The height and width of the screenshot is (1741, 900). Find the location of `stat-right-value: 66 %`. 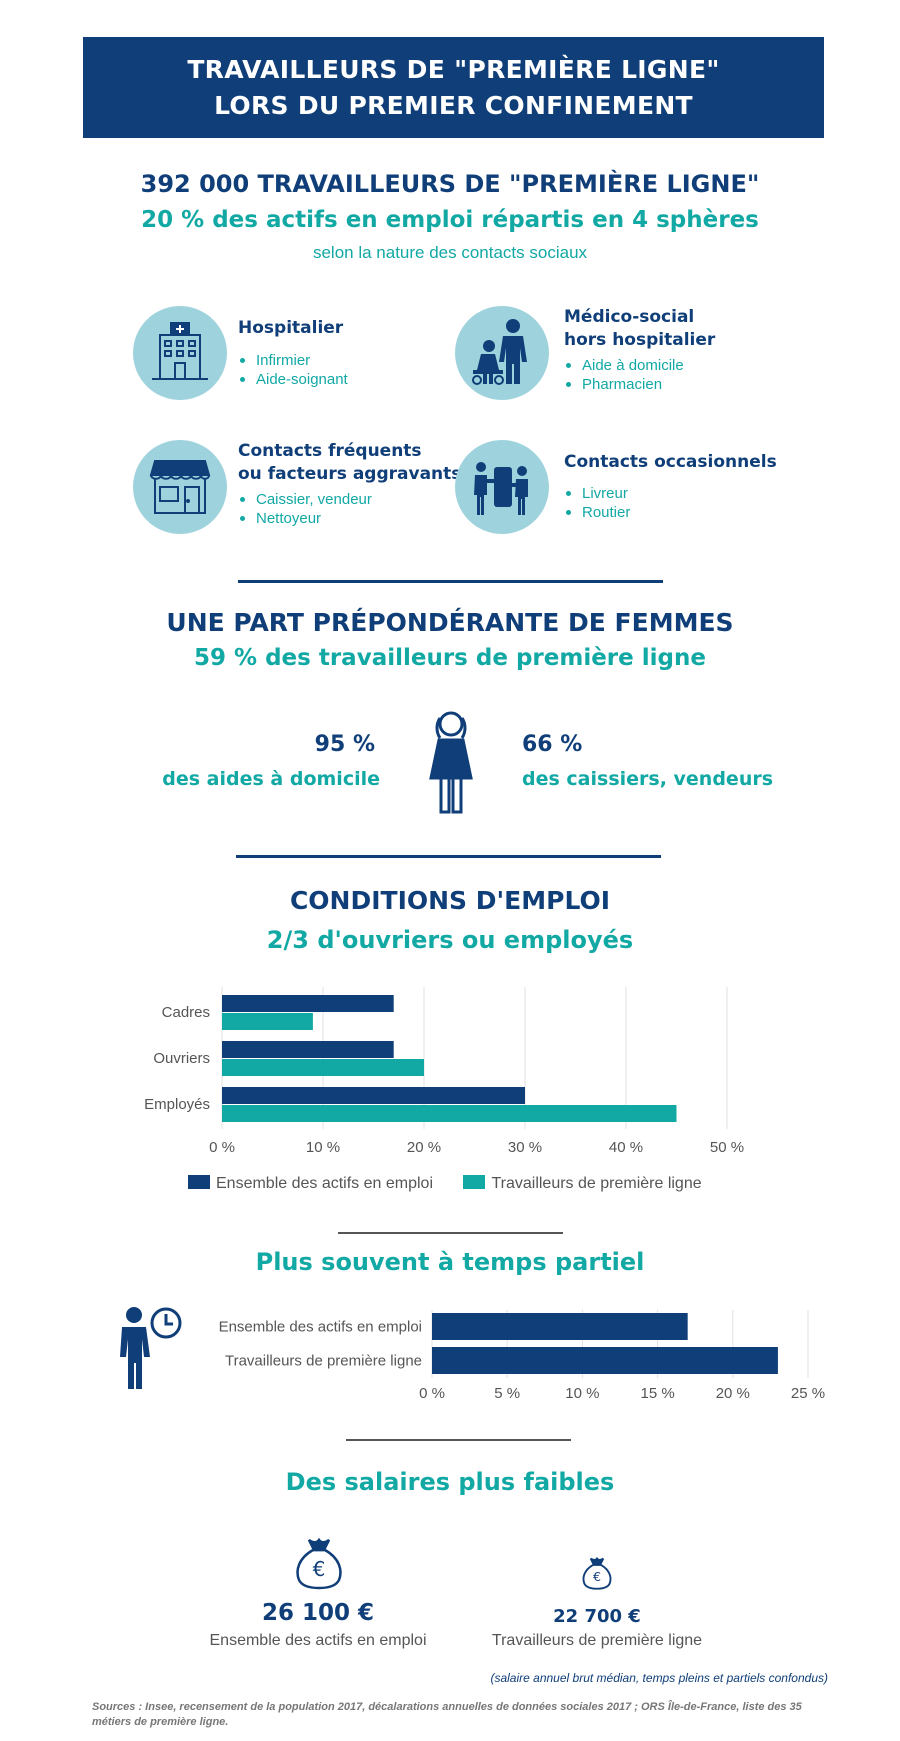

stat-right-value: 66 % is located at coordinates (552, 744).